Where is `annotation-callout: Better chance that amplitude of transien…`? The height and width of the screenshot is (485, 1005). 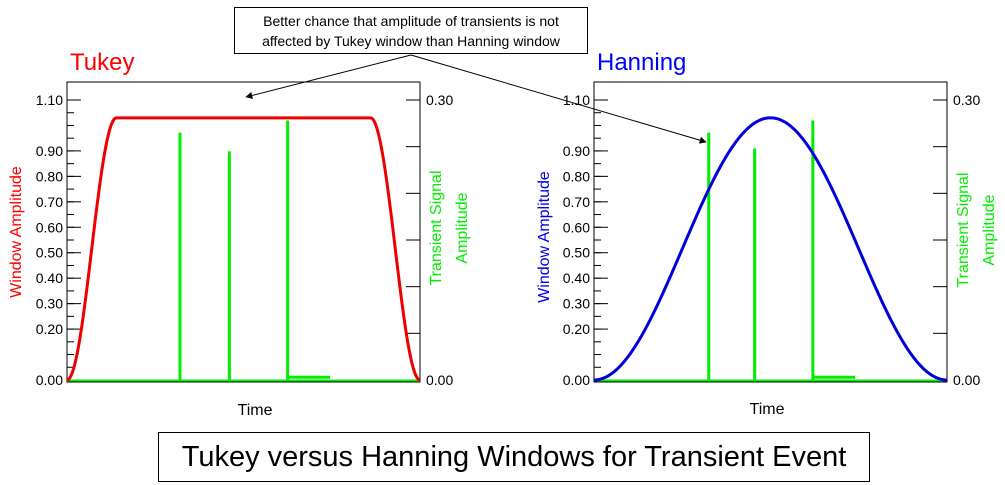
annotation-callout: Better chance that amplitude of transien… is located at coordinates (411, 30).